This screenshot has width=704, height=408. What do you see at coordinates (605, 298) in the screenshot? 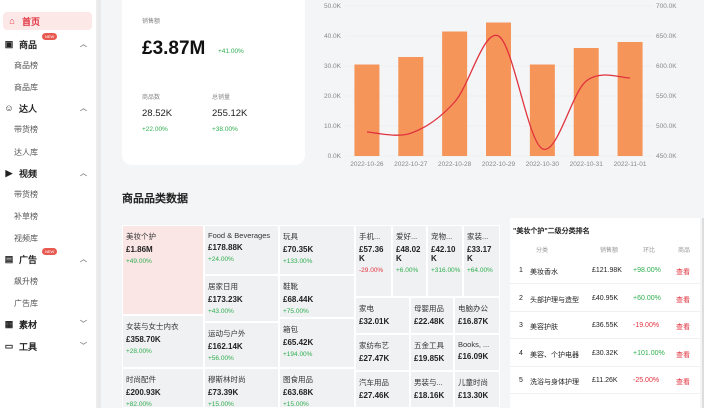
I see `table-row: 2 头部护理与造型 £40.95K +60.00% 查看` at bounding box center [605, 298].